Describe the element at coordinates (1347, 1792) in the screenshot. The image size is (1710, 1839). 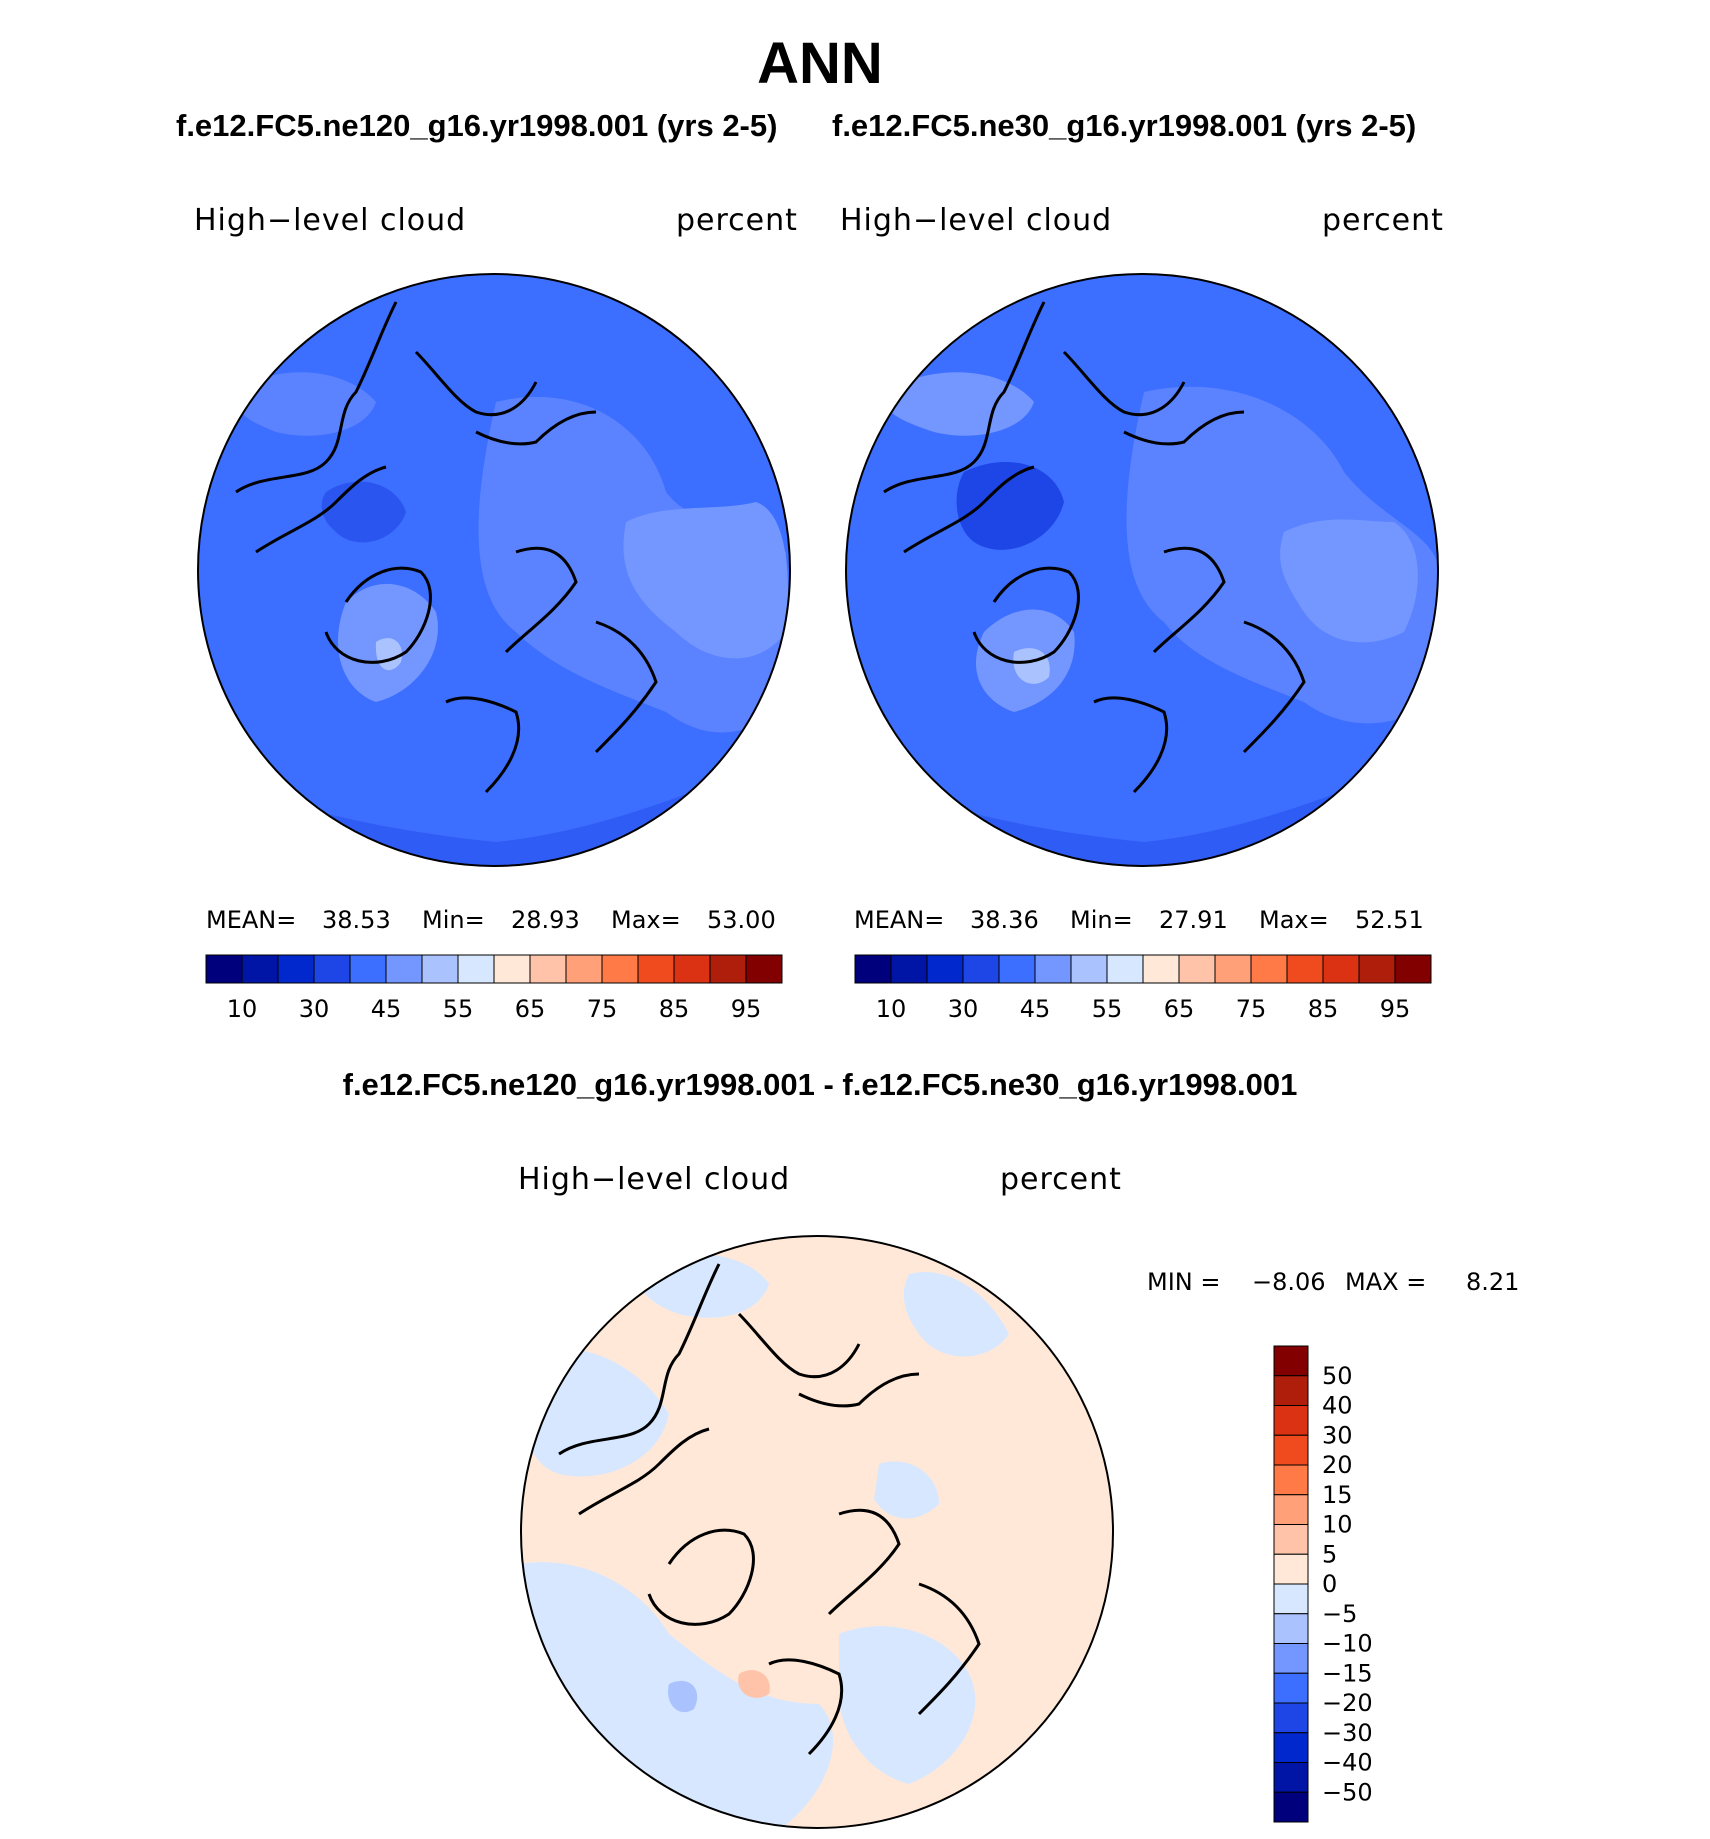
I see `colorbar3-tick-label: −50` at that location.